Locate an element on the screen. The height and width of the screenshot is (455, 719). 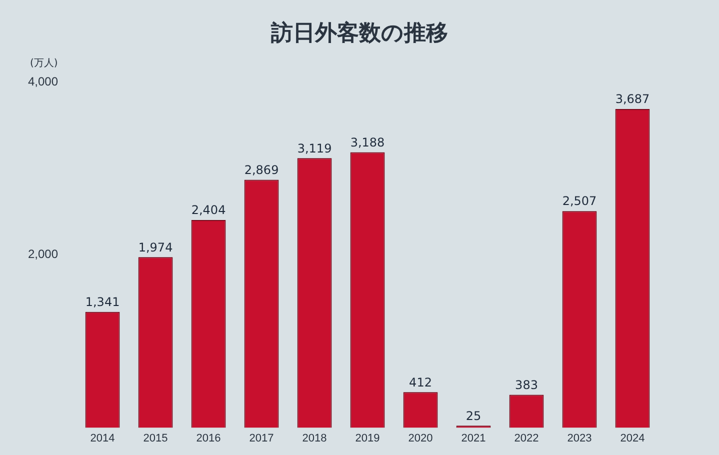
y-tick-label: 4,000 is located at coordinates (43, 81).